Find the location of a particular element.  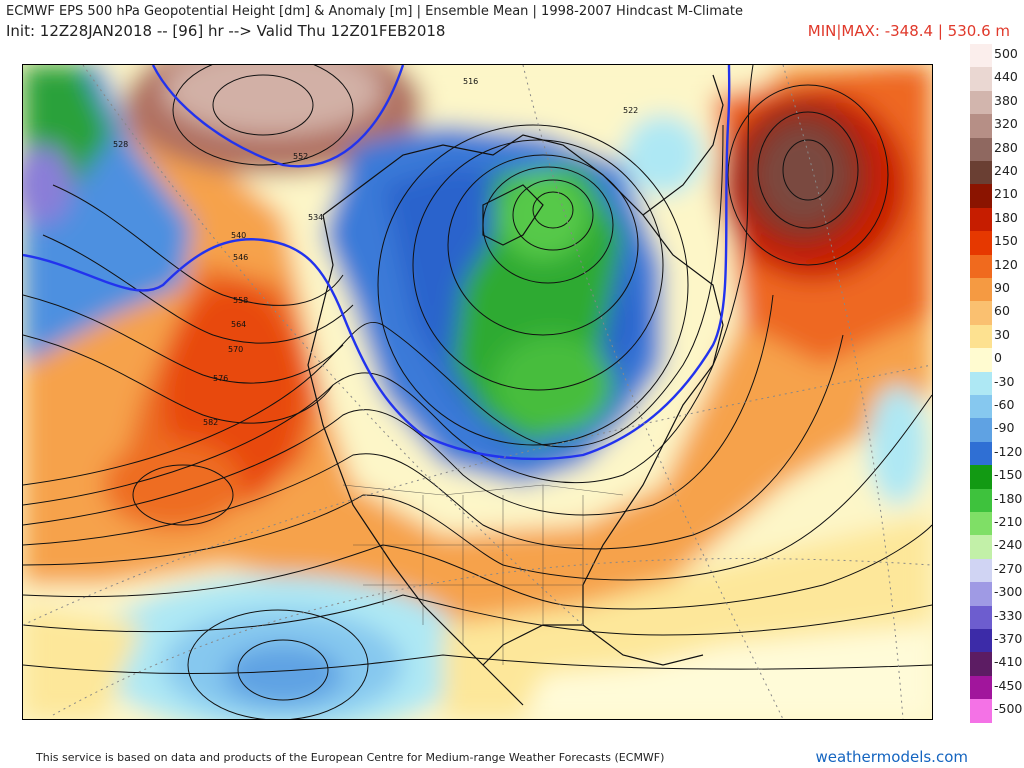

legend-row: 30 is located at coordinates (996, 336).